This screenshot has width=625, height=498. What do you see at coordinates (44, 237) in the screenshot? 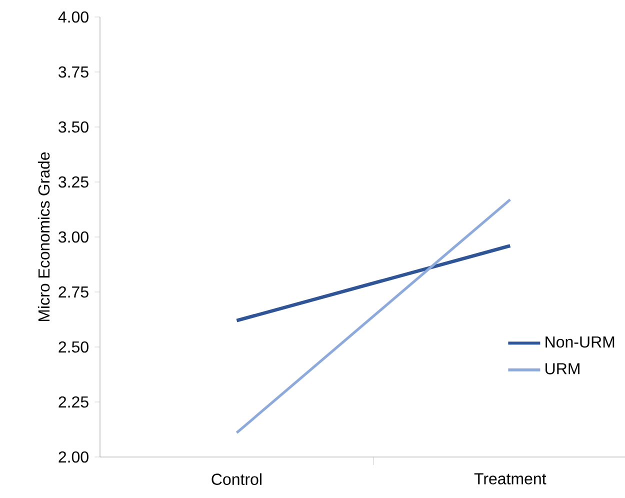
I see `y-axis-title: Micro Economics Grade` at bounding box center [44, 237].